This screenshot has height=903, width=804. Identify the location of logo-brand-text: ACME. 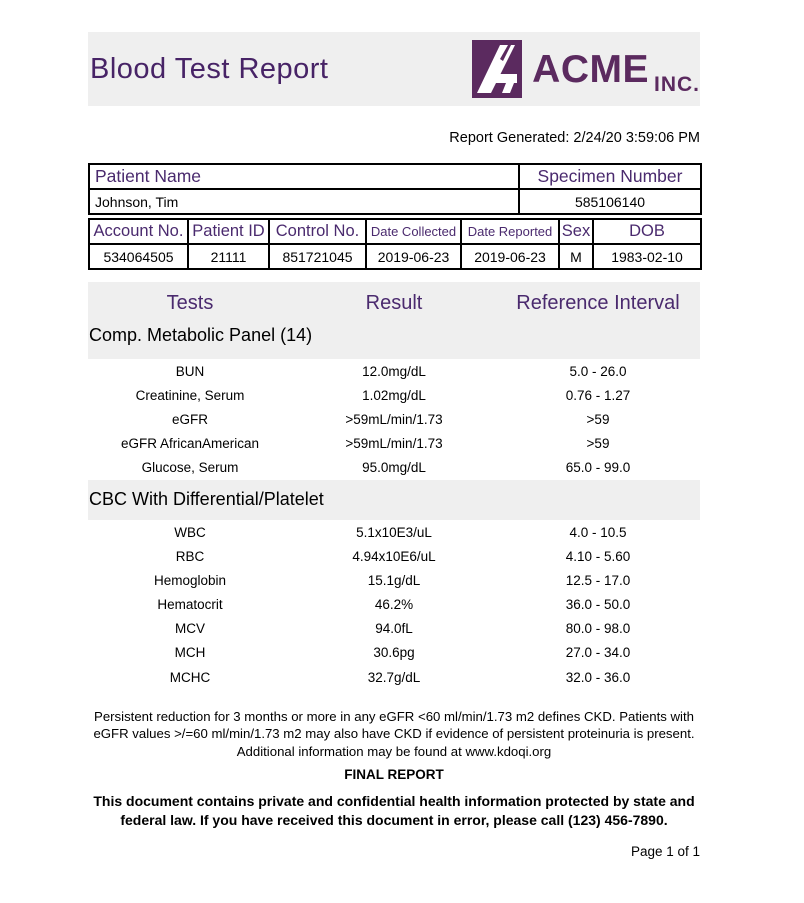
(590, 69).